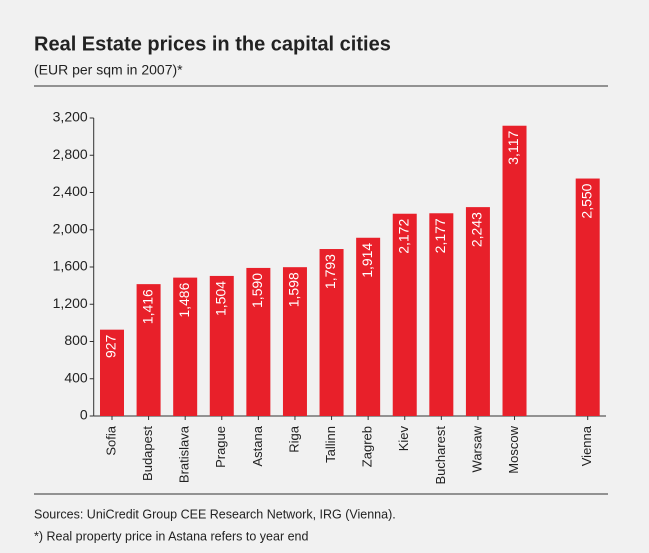  I want to click on value-label: 1,416, so click(147, 306).